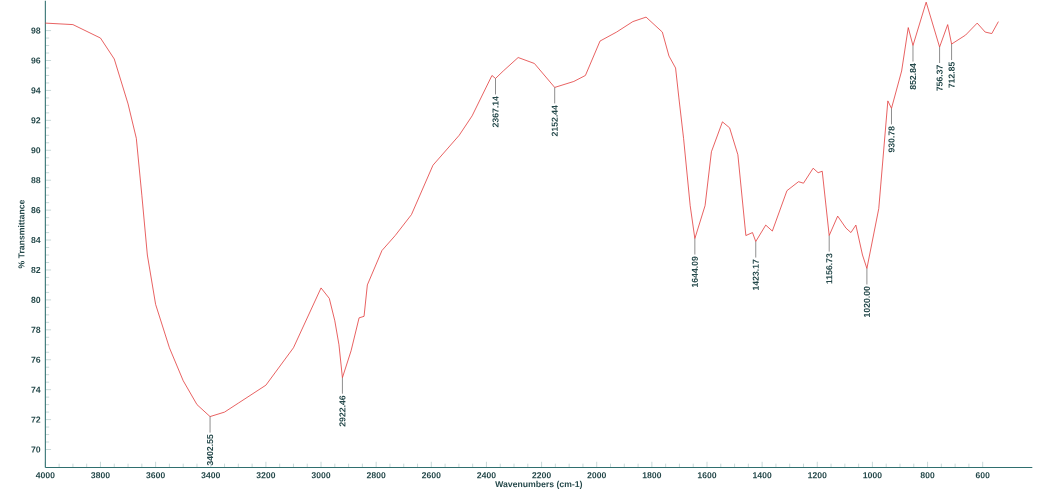 Image resolution: width=1051 pixels, height=502 pixels. I want to click on x-tick-label: 2600, so click(431, 475).